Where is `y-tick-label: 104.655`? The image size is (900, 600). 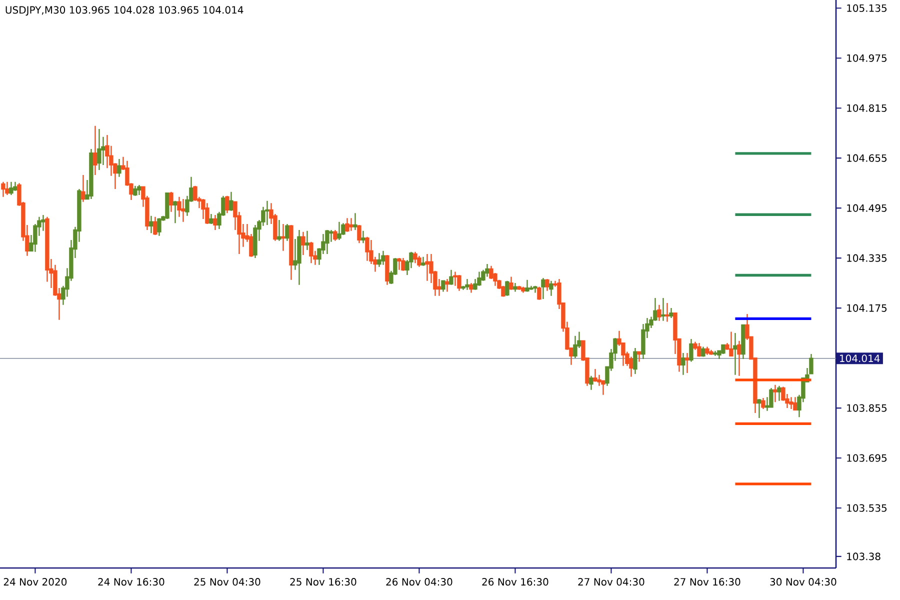
y-tick-label: 104.655 is located at coordinates (867, 158).